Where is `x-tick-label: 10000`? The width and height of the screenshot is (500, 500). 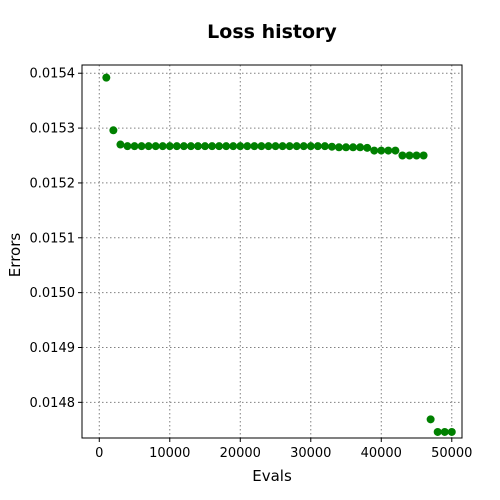 x-tick-label: 10000 is located at coordinates (169, 453).